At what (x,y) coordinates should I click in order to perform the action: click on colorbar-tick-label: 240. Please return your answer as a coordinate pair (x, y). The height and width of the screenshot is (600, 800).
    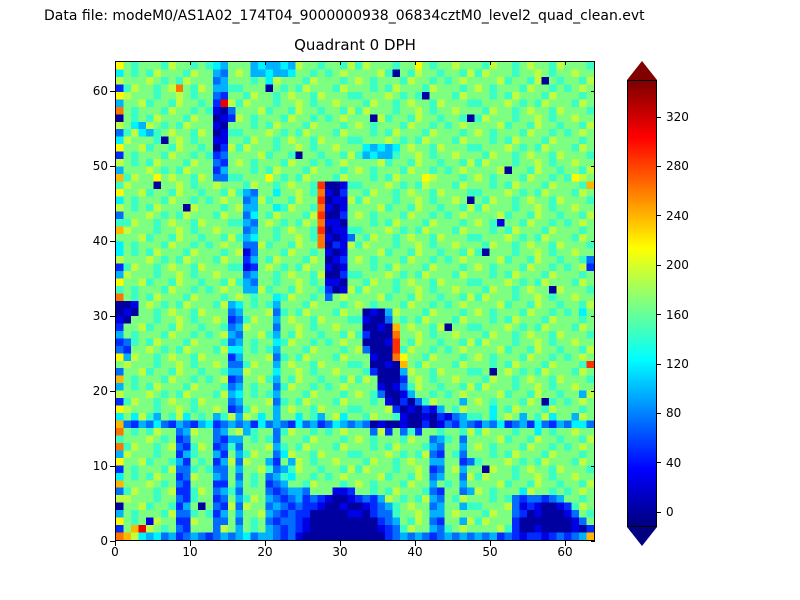
    Looking at the image, I should click on (677, 215).